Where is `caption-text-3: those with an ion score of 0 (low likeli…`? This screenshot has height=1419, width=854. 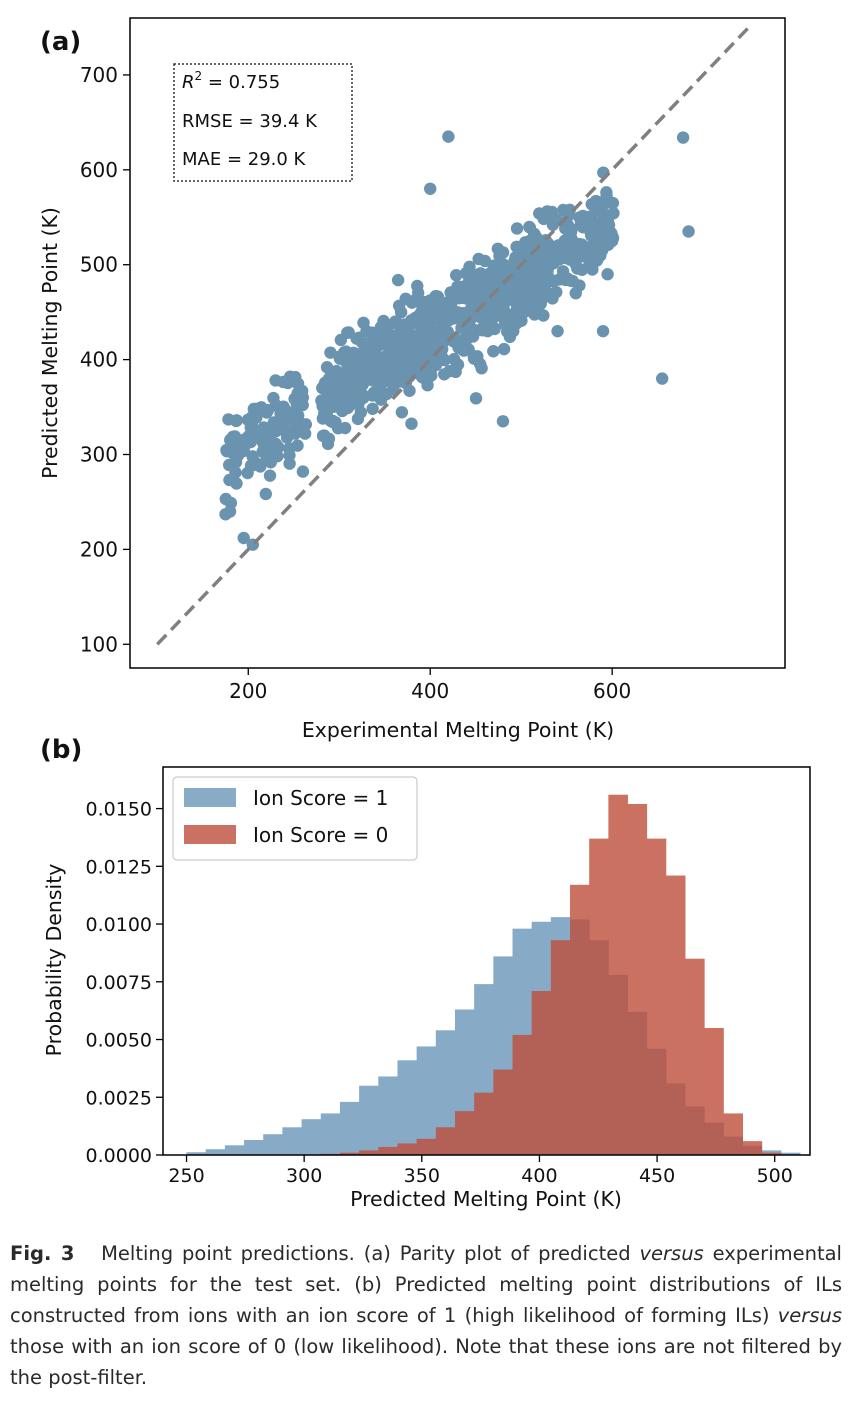
caption-text-3: those with an ion score of 0 (low likeli… is located at coordinates (426, 1362).